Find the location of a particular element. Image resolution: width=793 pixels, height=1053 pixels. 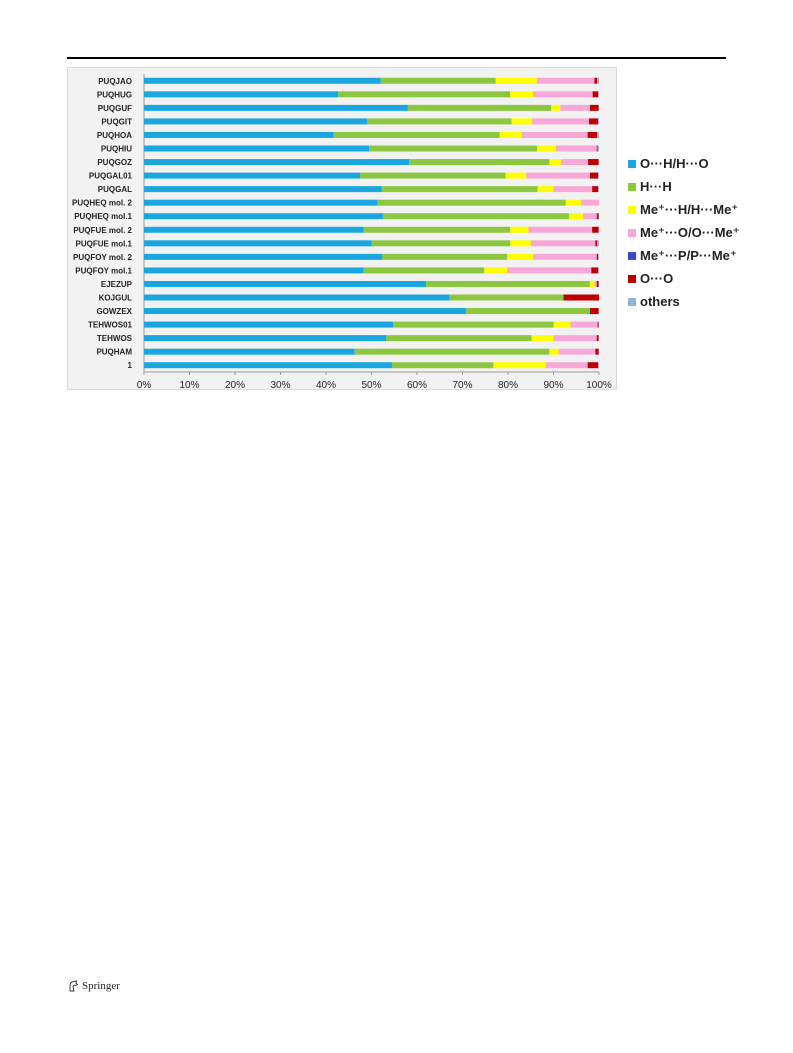

x-tick-label: 30% is located at coordinates (280, 385).